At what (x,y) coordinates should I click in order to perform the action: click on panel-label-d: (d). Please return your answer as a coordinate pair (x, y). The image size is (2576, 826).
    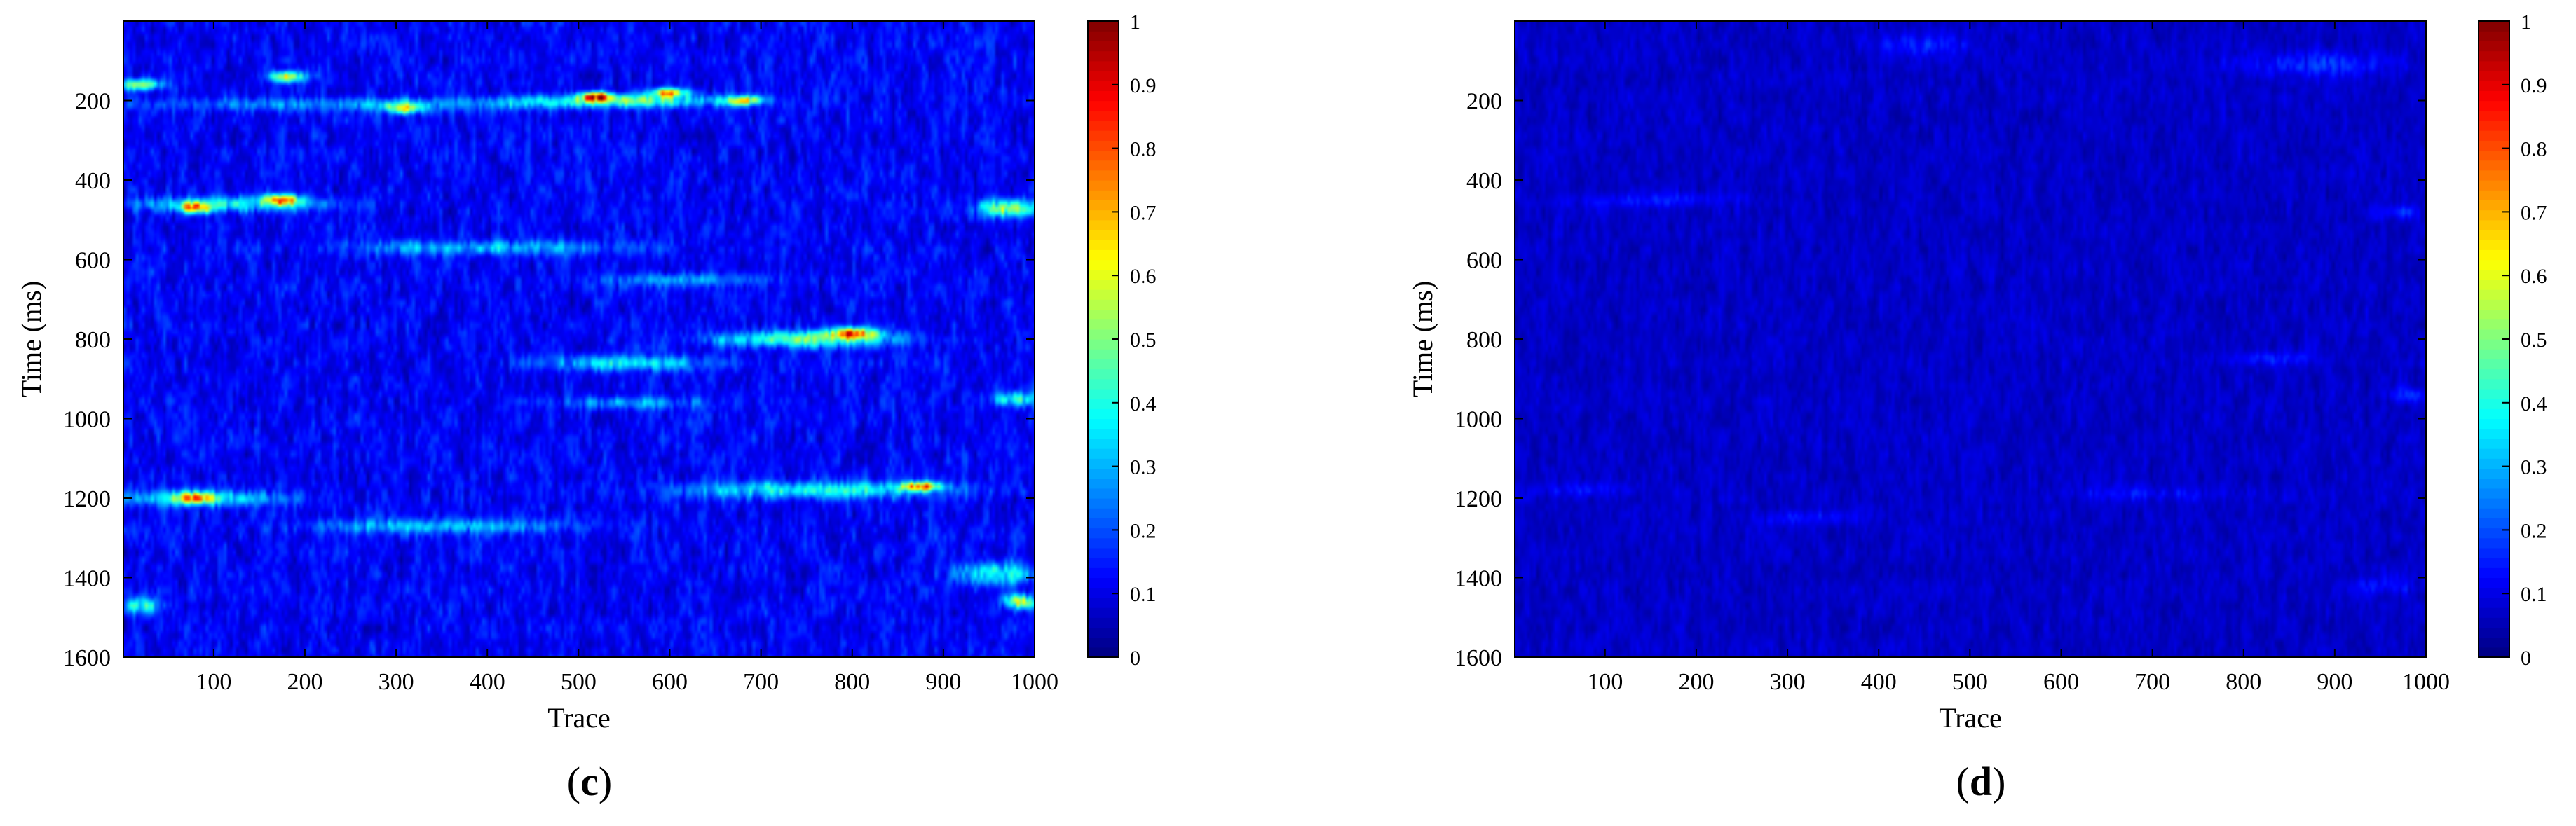
    Looking at the image, I should click on (1981, 781).